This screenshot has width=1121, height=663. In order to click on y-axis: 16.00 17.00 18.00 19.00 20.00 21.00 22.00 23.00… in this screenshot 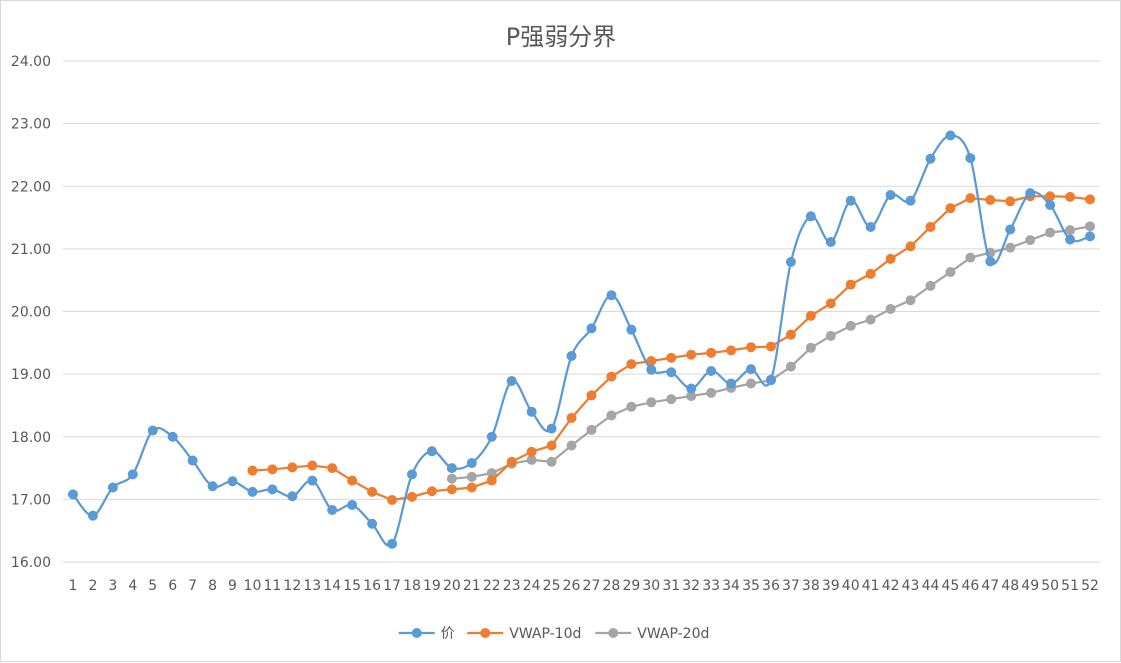, I will do `click(31, 312)`.